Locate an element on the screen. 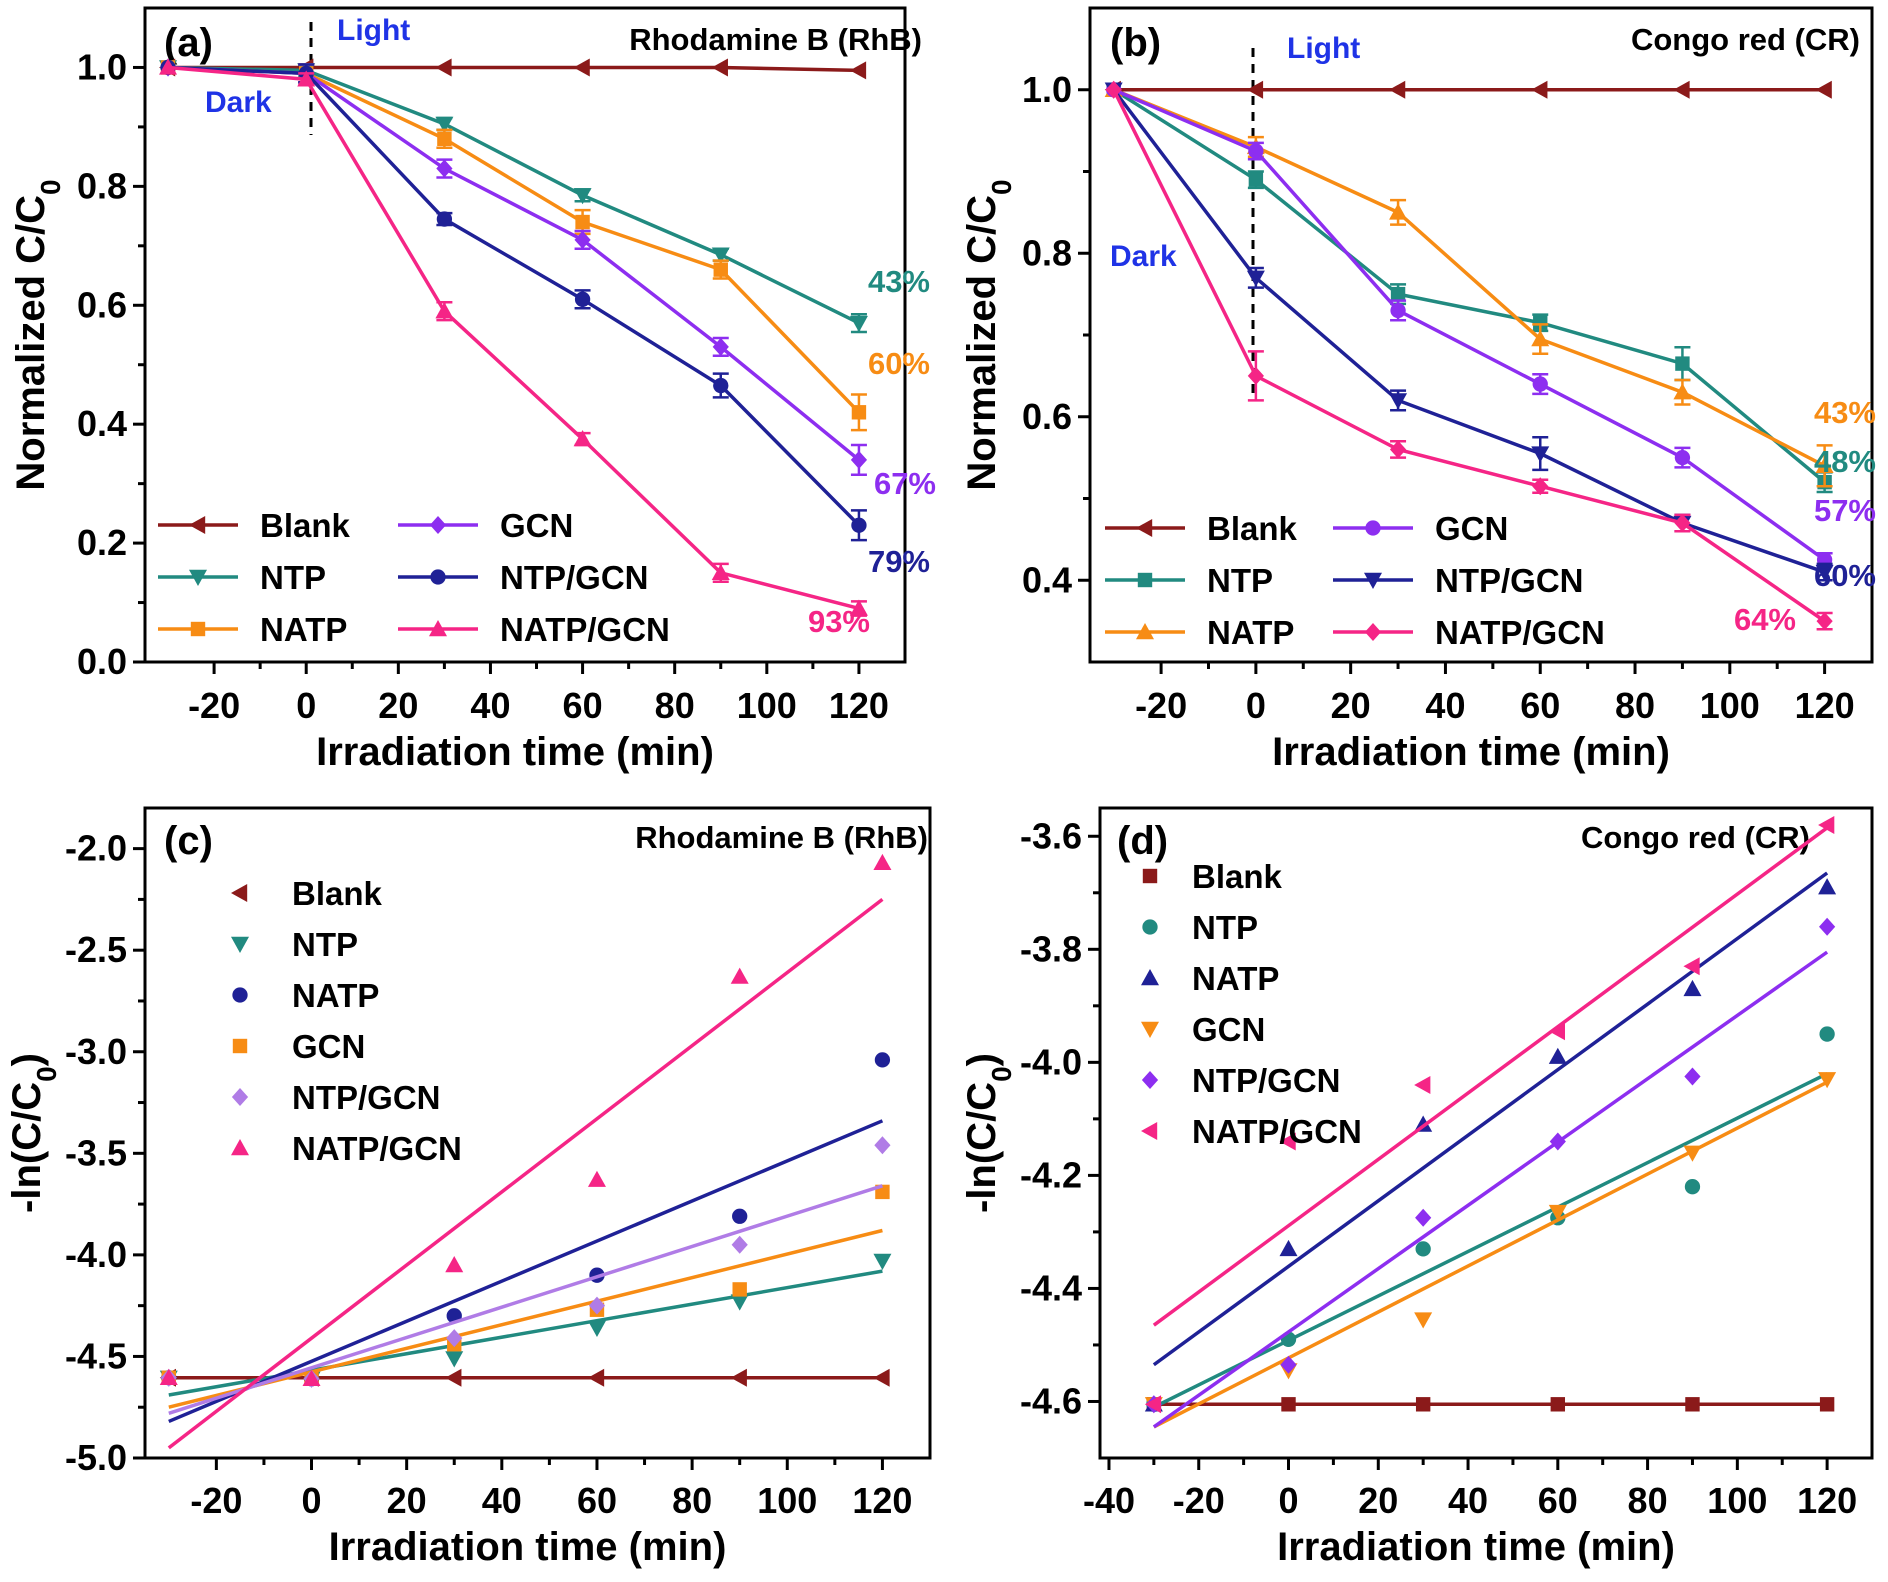 The height and width of the screenshot is (1582, 1888). x-tick-label: 40 is located at coordinates (490, 705).